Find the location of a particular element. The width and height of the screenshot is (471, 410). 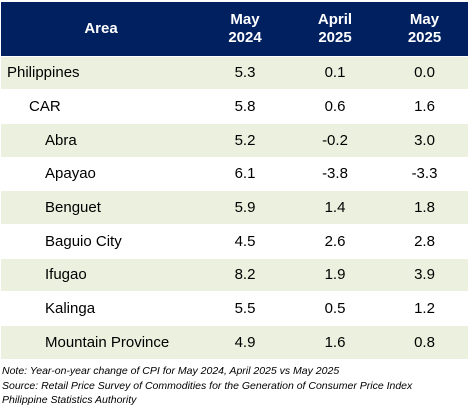

may-2024-cell: 5.5 is located at coordinates (245, 308).